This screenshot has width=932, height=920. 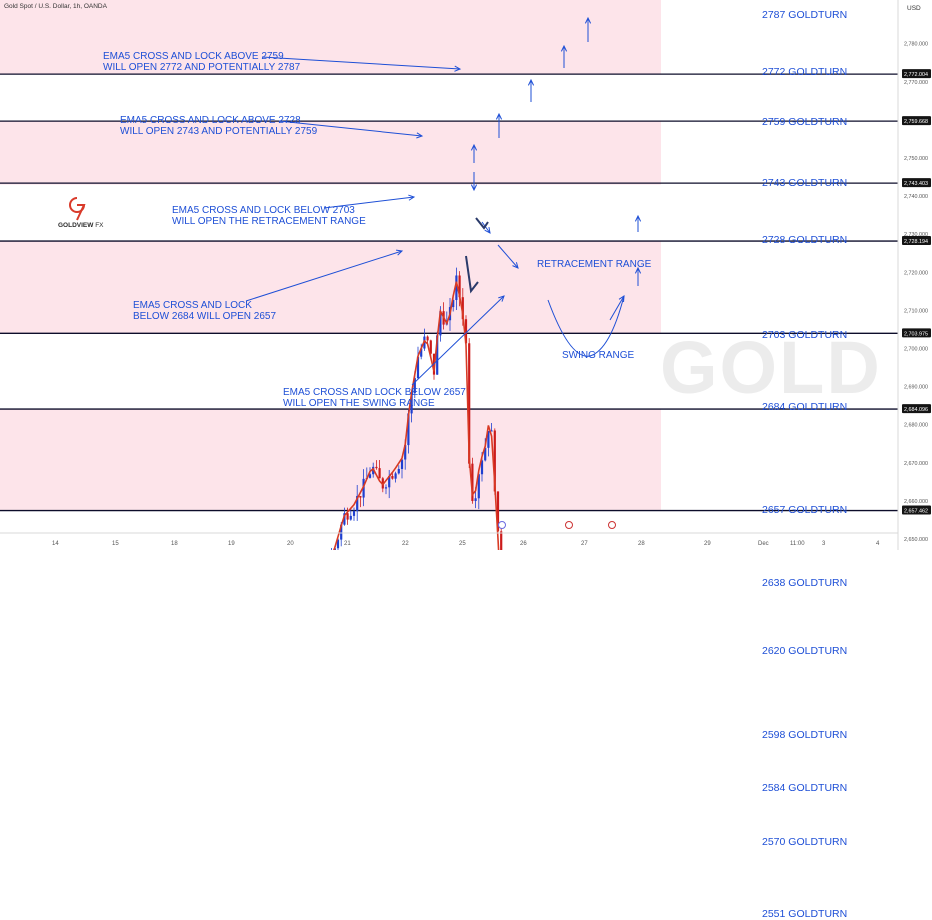 I want to click on annotation-line: BELOW 2684 WILL OPEN 2657, so click(x=205, y=316).